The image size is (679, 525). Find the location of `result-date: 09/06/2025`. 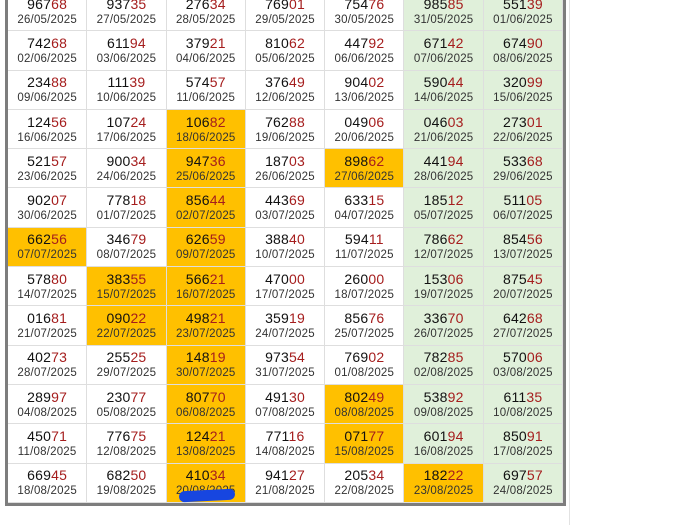

result-date: 09/06/2025 is located at coordinates (47, 98).